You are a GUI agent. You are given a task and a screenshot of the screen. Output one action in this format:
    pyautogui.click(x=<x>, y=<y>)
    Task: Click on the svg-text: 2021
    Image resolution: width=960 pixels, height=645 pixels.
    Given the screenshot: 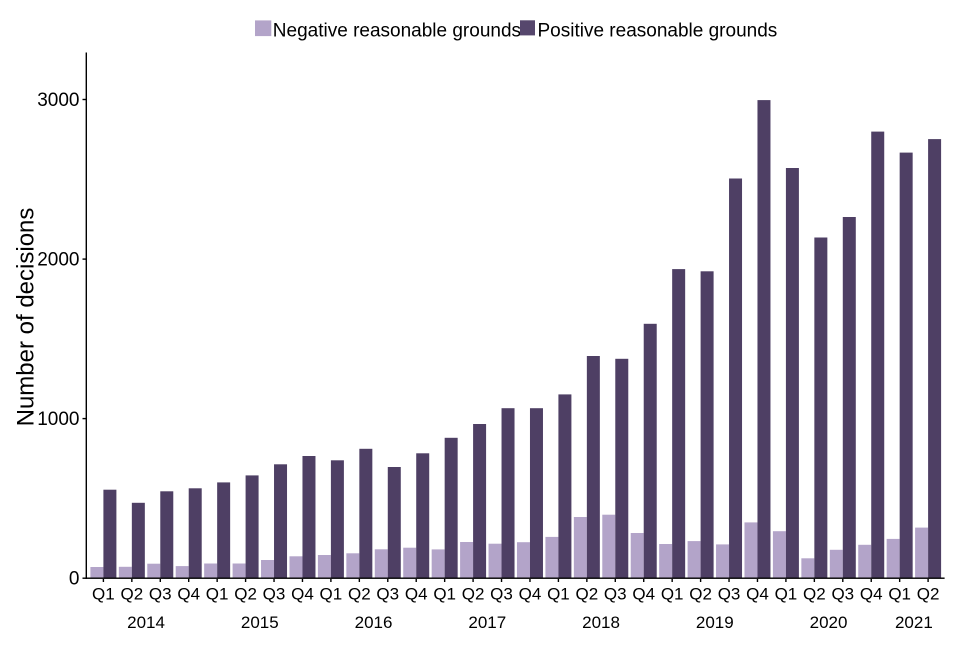 What is the action you would take?
    pyautogui.click(x=914, y=622)
    